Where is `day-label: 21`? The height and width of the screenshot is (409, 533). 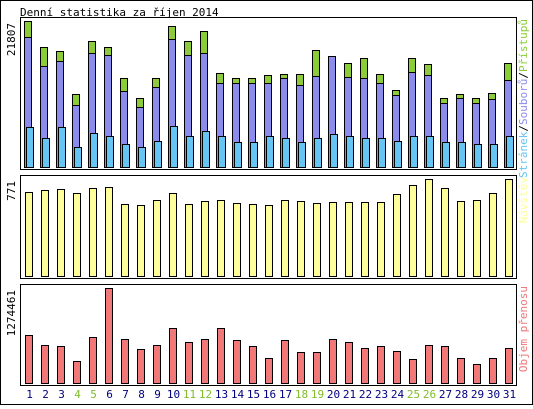 day-label: 21 is located at coordinates (349, 394).